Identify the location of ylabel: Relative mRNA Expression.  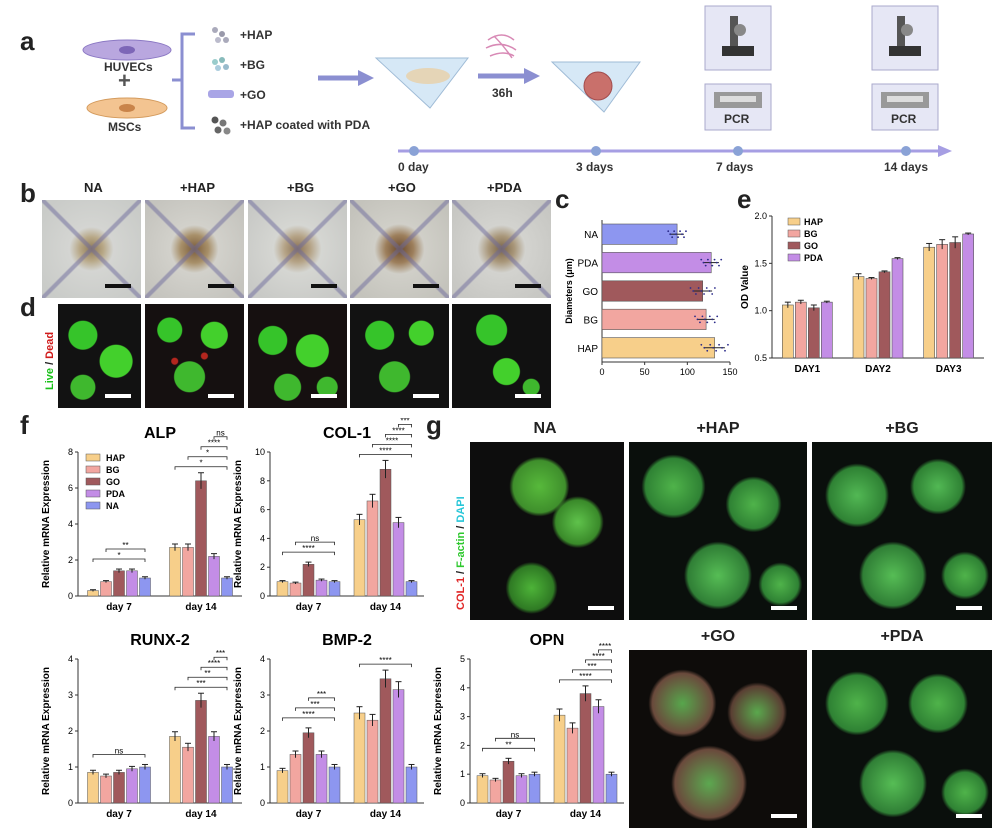
(46, 731).